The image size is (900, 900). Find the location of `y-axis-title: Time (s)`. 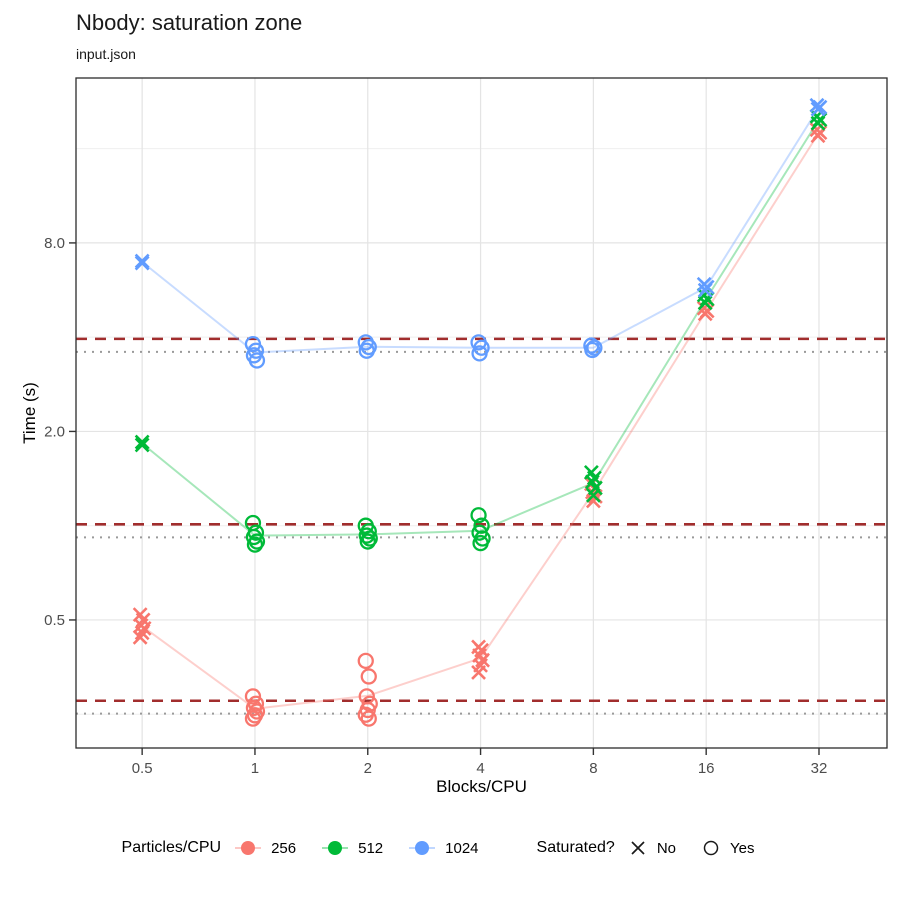

y-axis-title: Time (s) is located at coordinates (29, 413).